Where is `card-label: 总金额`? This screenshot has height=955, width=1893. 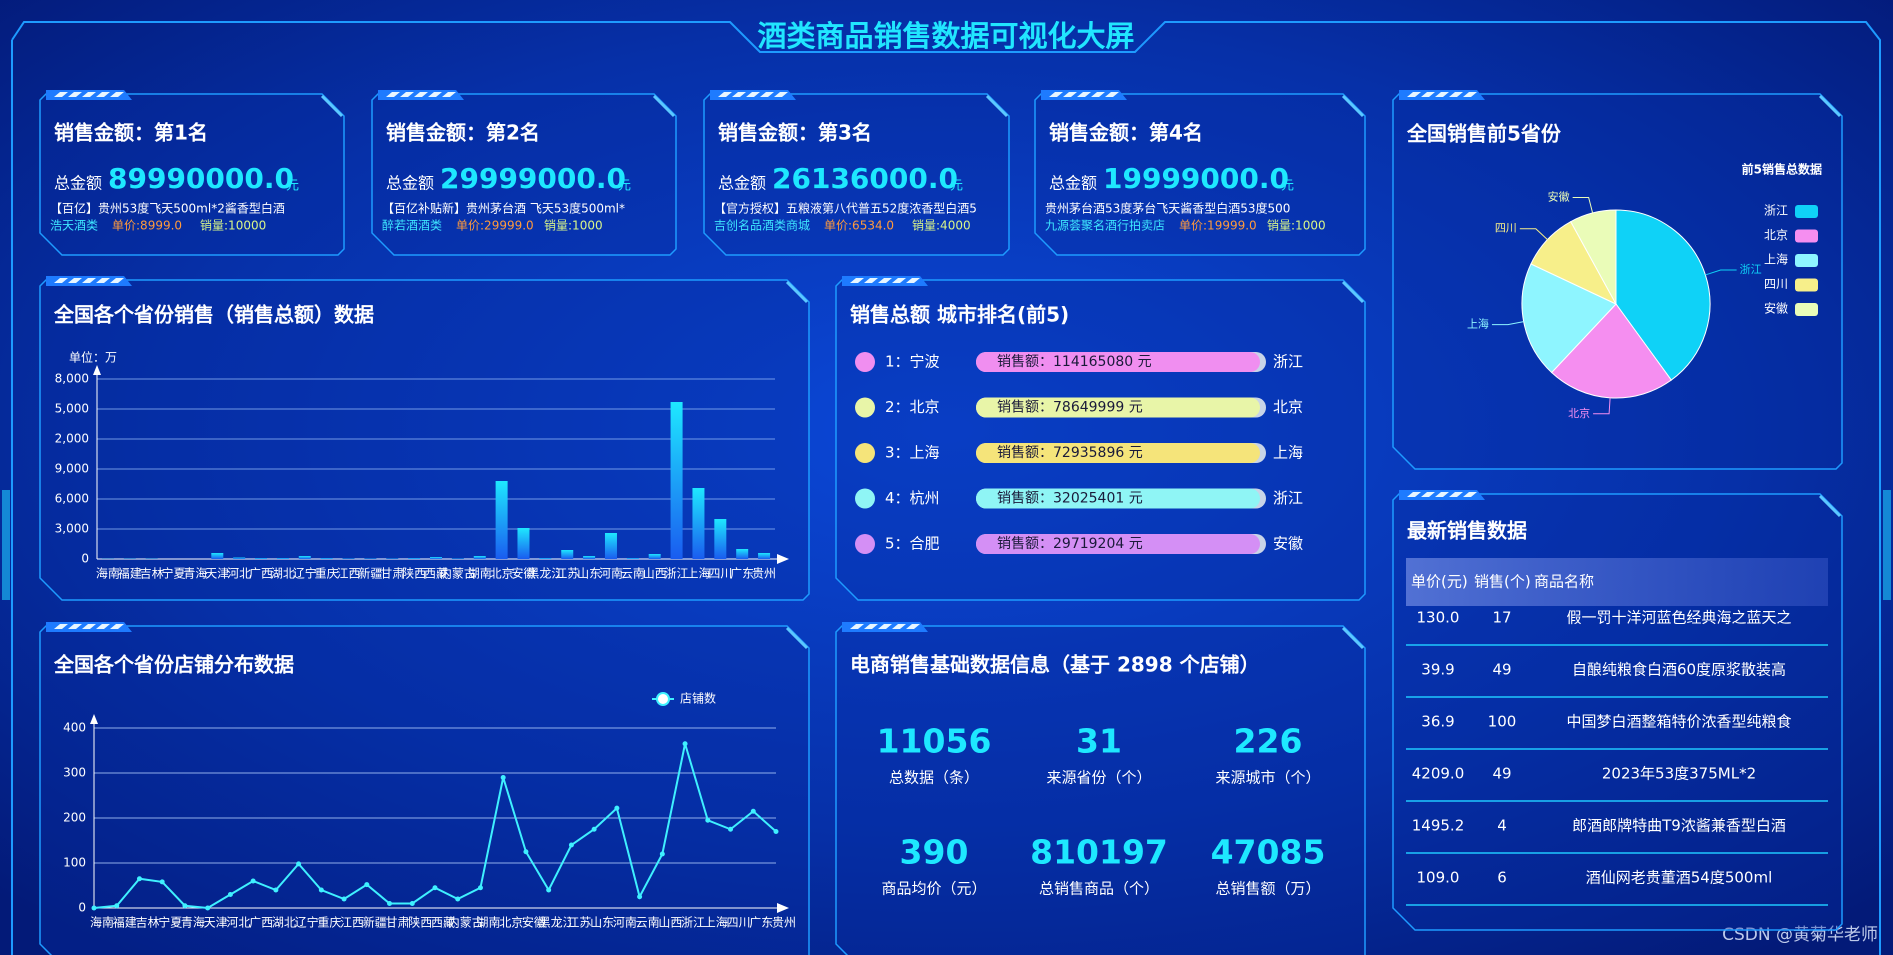
card-label: 总金额 is located at coordinates (78, 183).